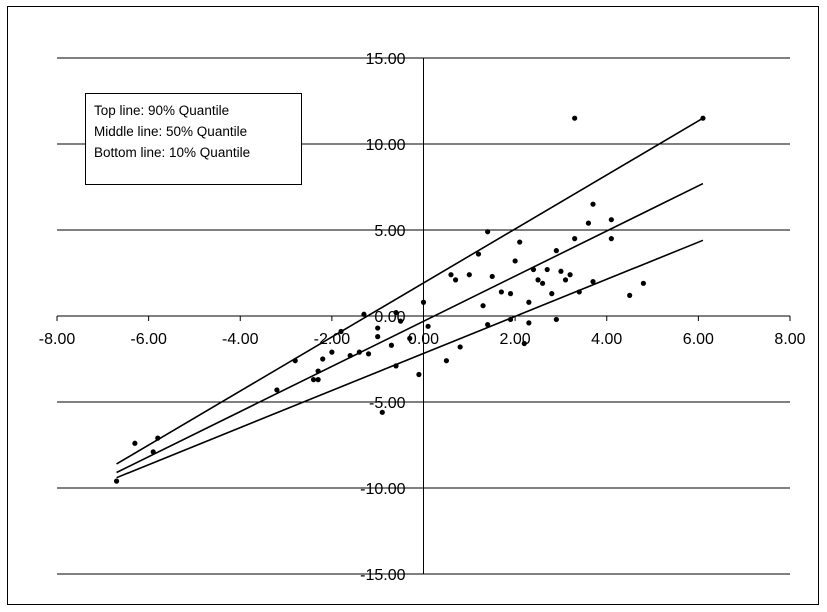 This screenshot has height=612, width=827. What do you see at coordinates (171, 131) in the screenshot?
I see `legend-line-middle: Middle line: 50% Quantile` at bounding box center [171, 131].